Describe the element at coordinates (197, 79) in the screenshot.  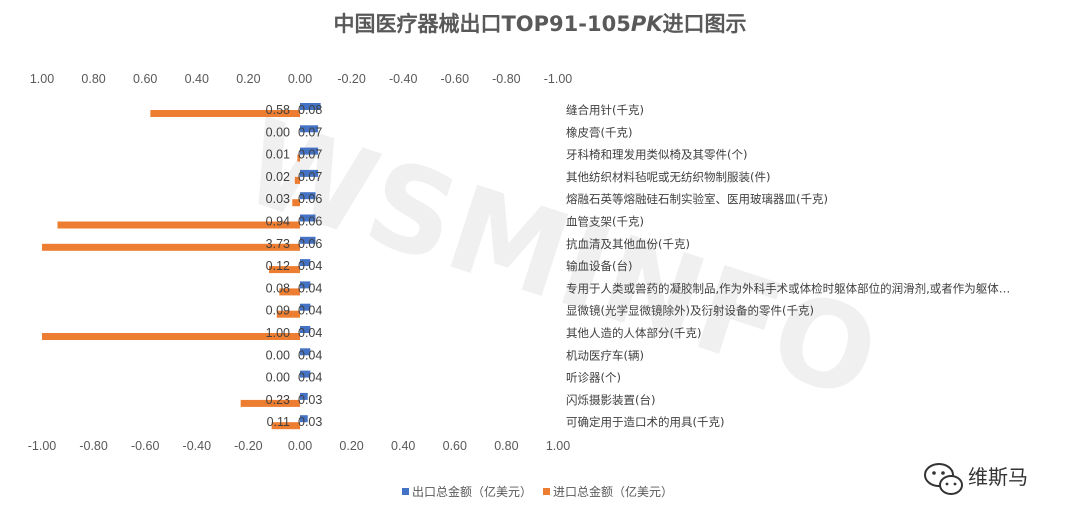
I see `top-axis-tick-label: 0.40` at that location.